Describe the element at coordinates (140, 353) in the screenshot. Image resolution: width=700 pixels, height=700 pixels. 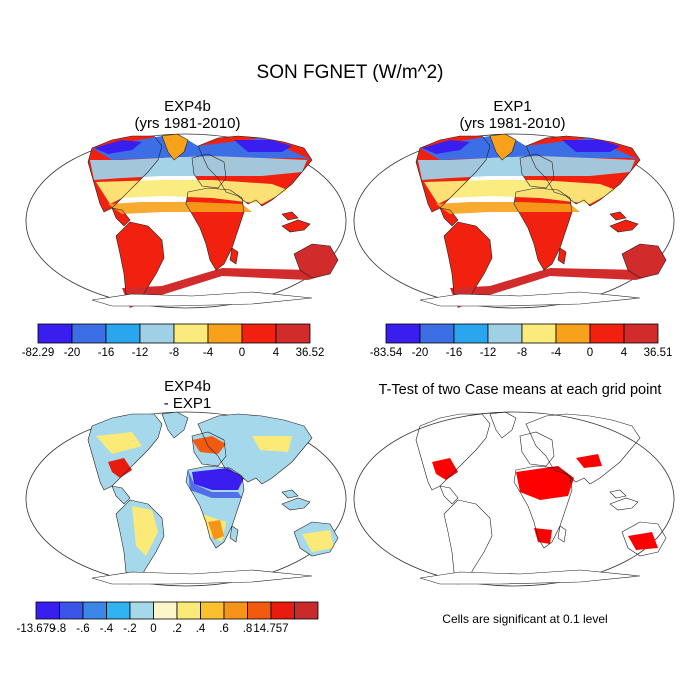
I see `colorbar-exp4b-label-3: -12` at that location.